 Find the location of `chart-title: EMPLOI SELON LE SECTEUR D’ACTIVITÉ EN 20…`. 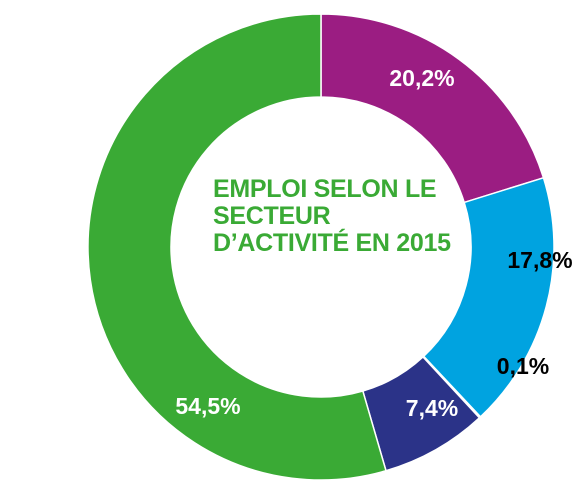

chart-title: EMPLOI SELON LE SECTEUR D’ACTIVITÉ EN 20… is located at coordinates (332, 216).